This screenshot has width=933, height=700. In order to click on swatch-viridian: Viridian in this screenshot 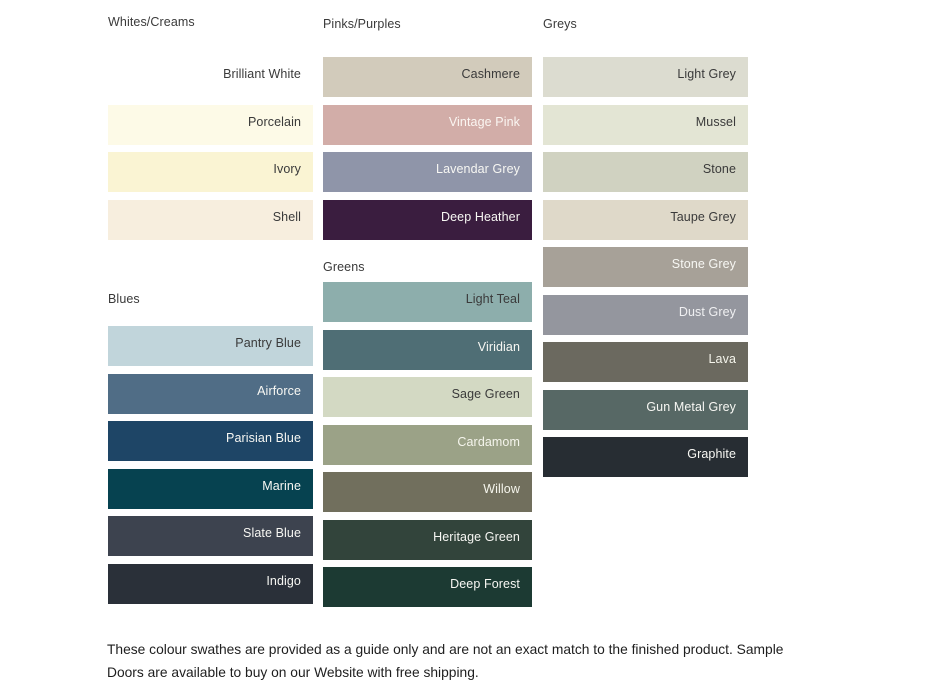, I will do `click(427, 349)`.